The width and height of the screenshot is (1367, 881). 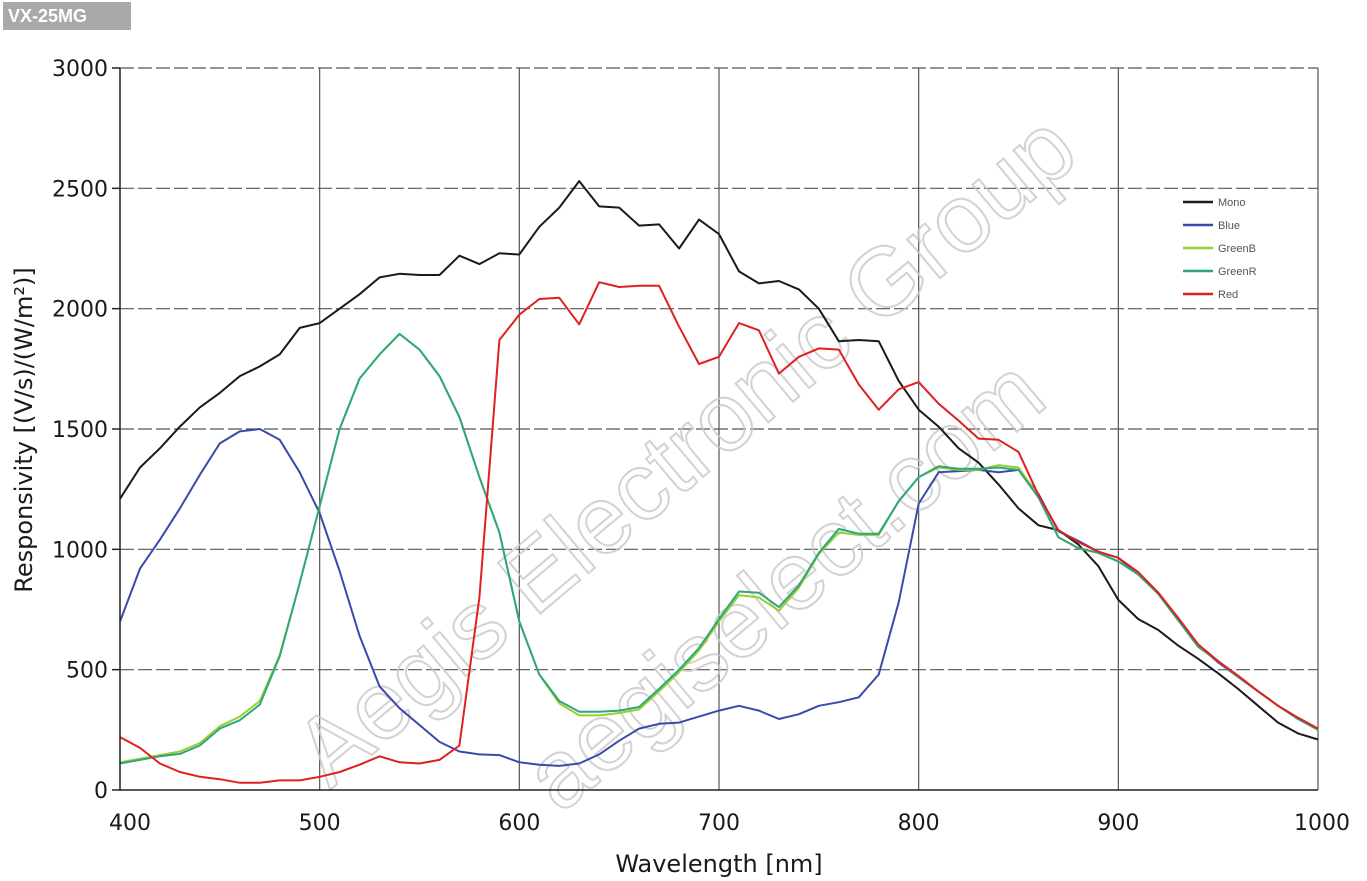 What do you see at coordinates (1237, 272) in the screenshot?
I see `legend-label-greenr: GreenR` at bounding box center [1237, 272].